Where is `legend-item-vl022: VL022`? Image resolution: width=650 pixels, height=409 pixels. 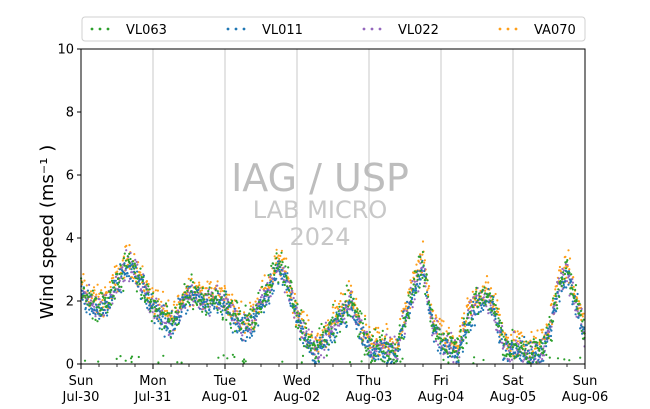 legend-item-vl022: VL022 is located at coordinates (400, 30).